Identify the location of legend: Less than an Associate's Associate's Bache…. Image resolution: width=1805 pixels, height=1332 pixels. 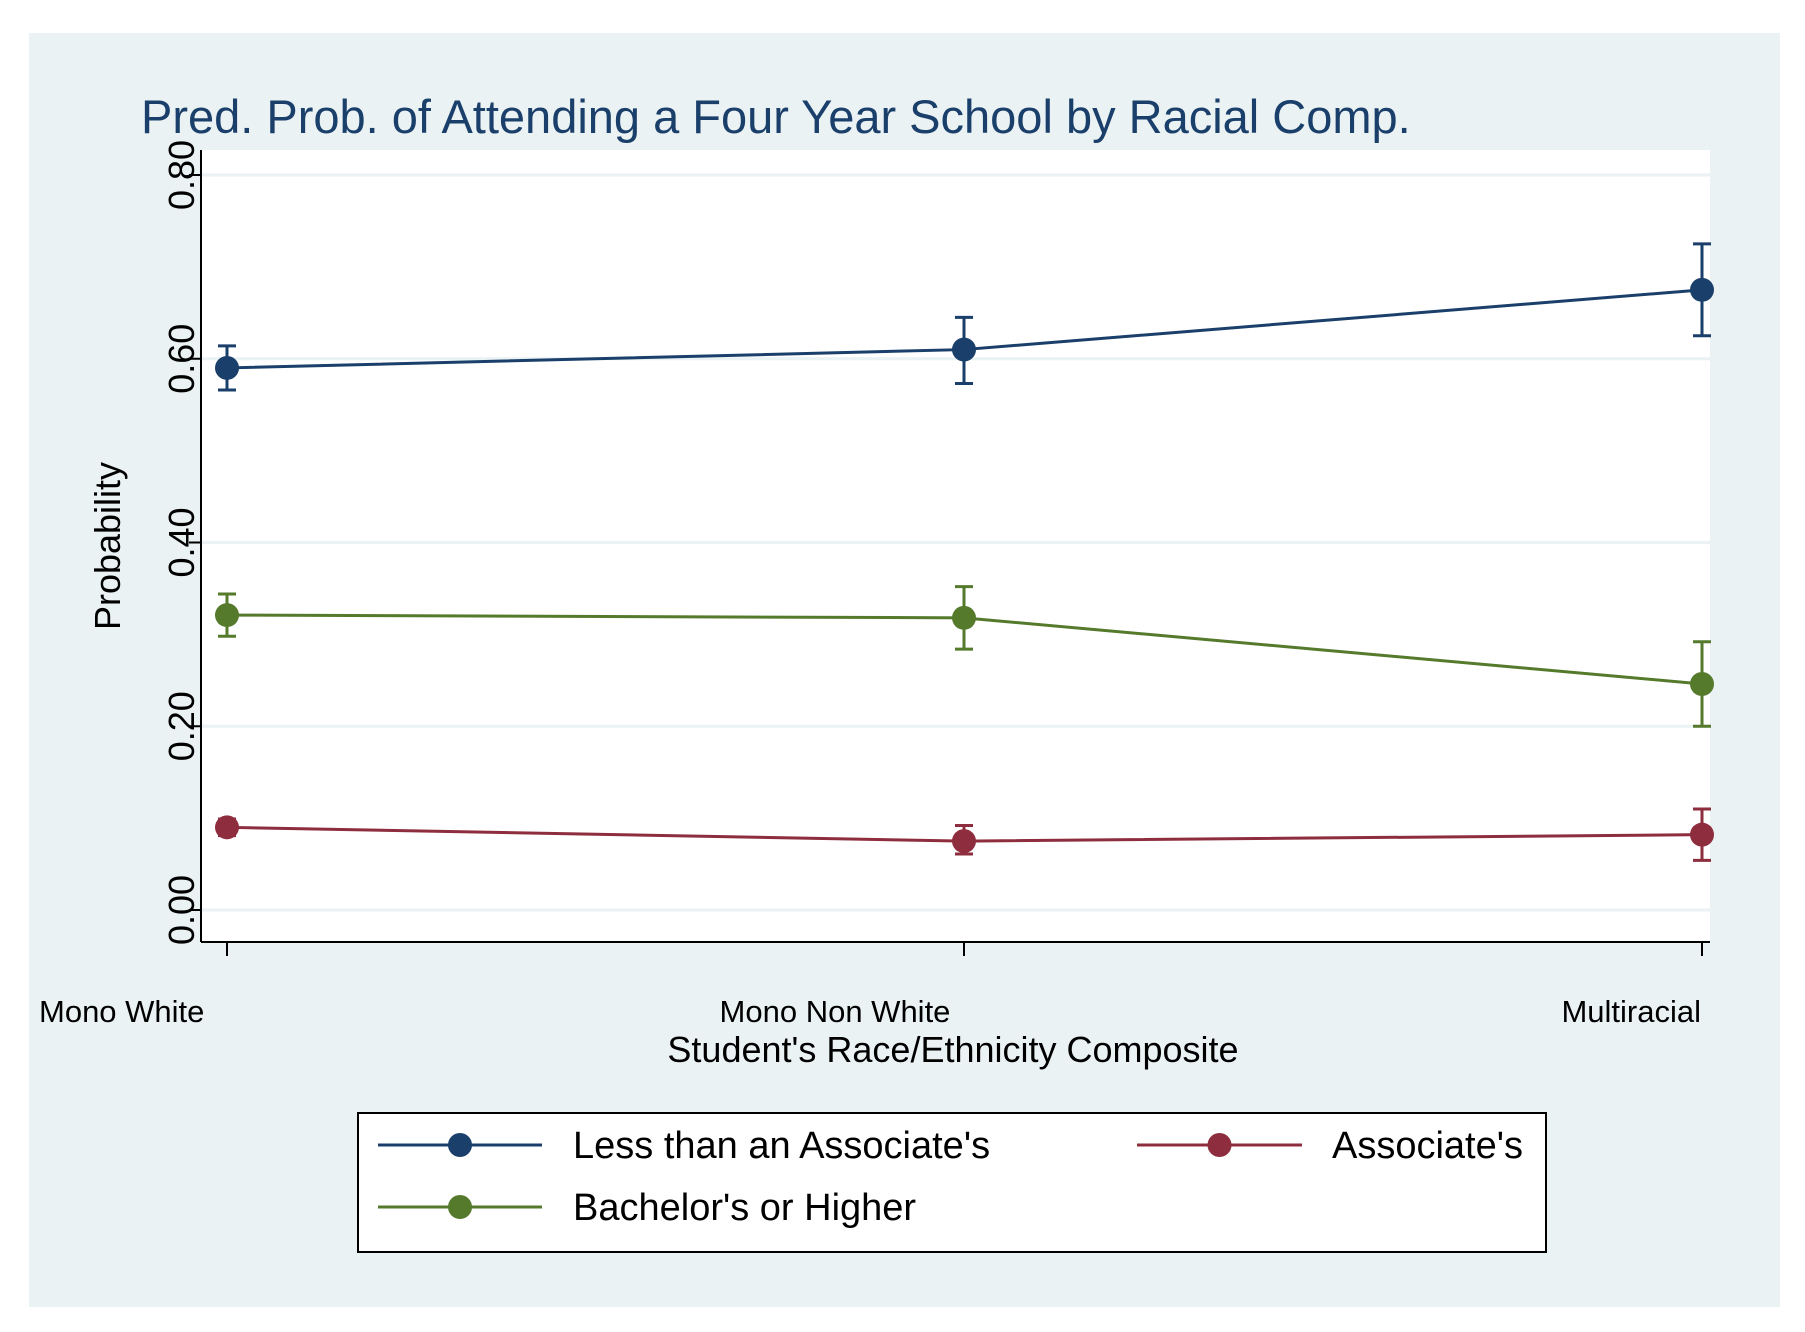
(952, 1182).